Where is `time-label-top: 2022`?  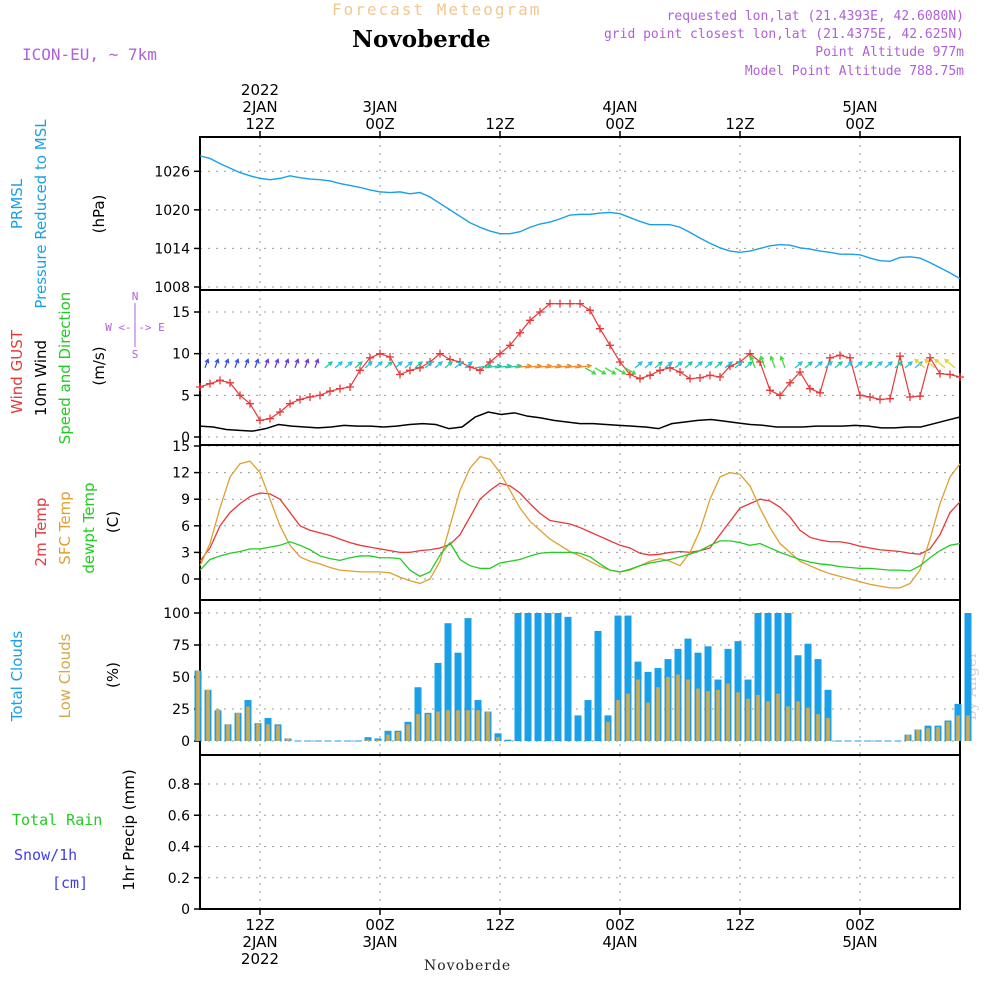
time-label-top: 2022 is located at coordinates (260, 90).